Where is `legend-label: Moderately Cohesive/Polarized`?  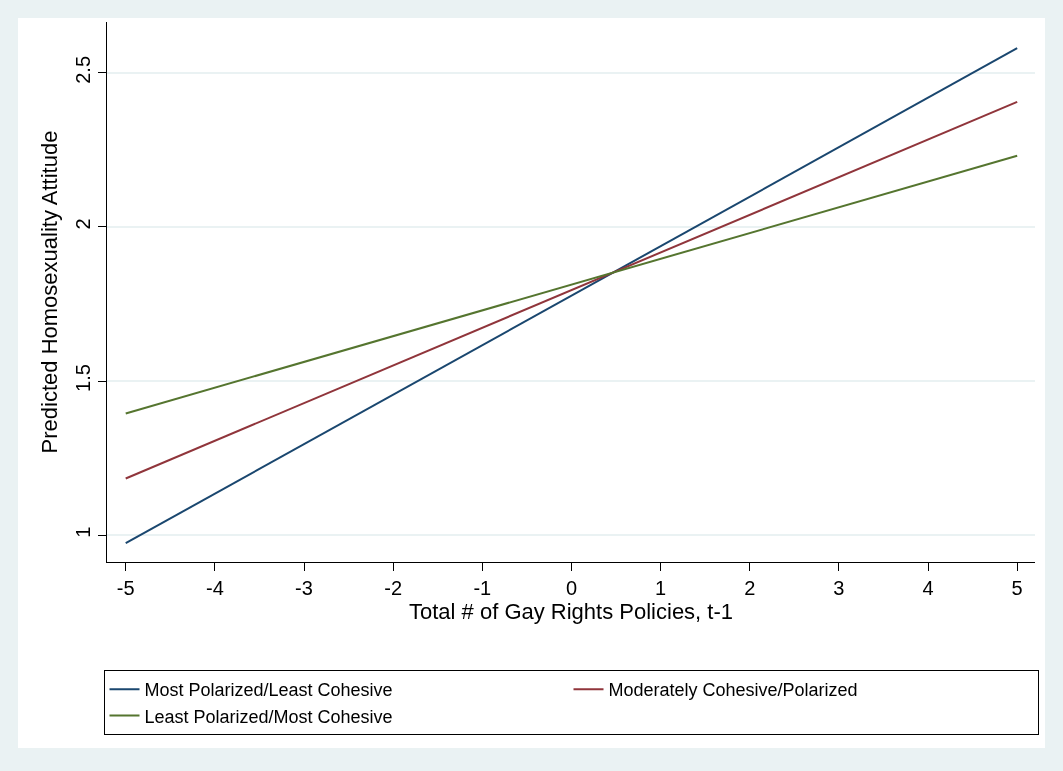 legend-label: Moderately Cohesive/Polarized is located at coordinates (733, 690).